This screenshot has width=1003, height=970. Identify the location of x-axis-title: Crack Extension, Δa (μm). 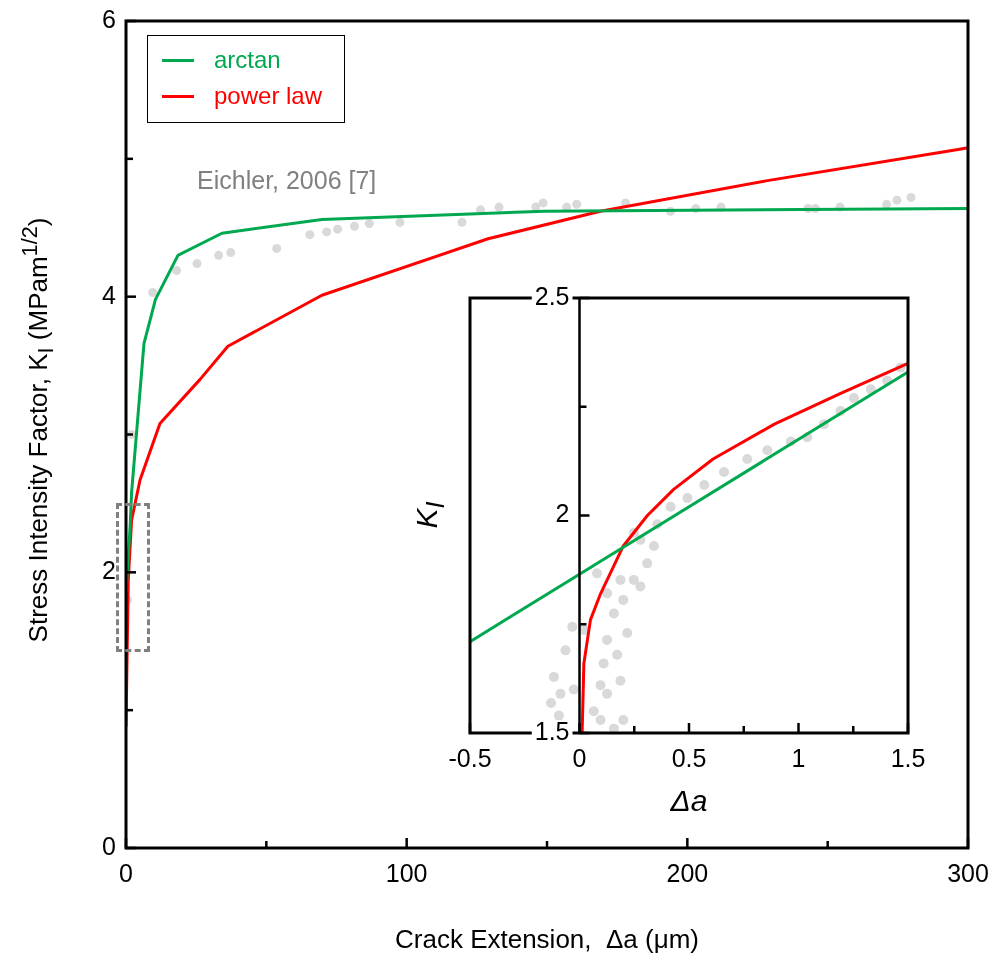
(547, 938).